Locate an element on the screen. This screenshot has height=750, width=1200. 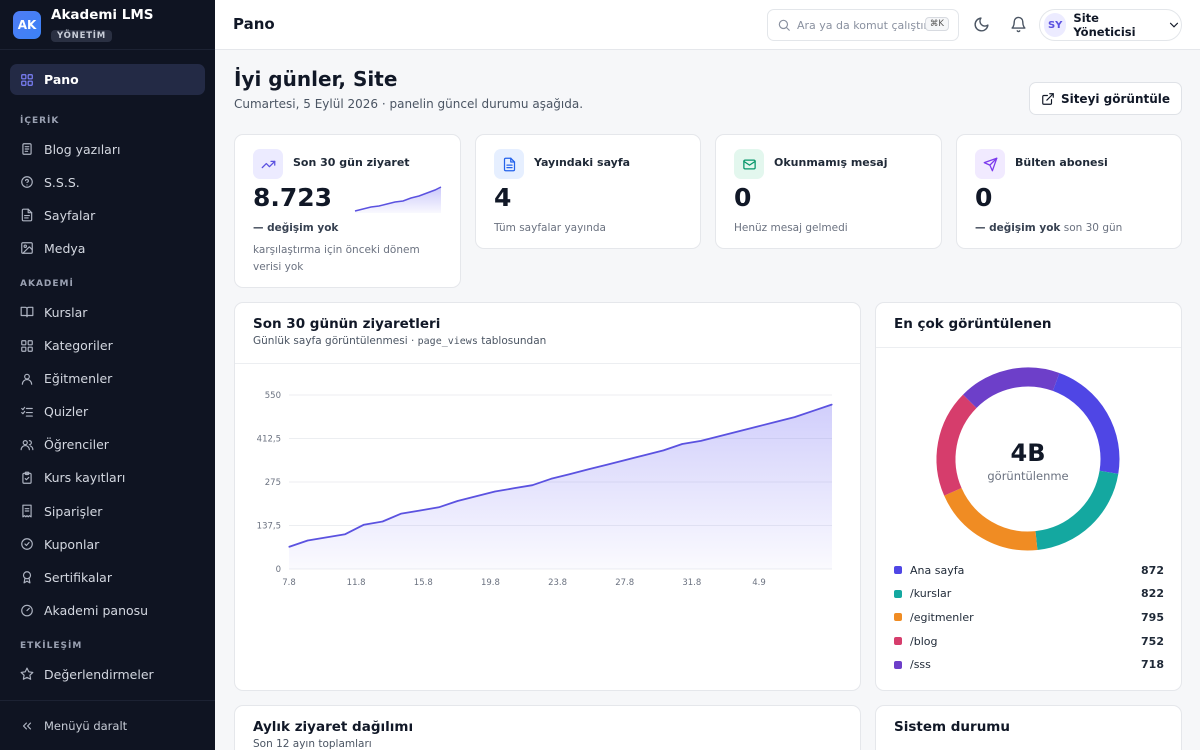
legend-item: /sss 718 is located at coordinates (1029, 665).